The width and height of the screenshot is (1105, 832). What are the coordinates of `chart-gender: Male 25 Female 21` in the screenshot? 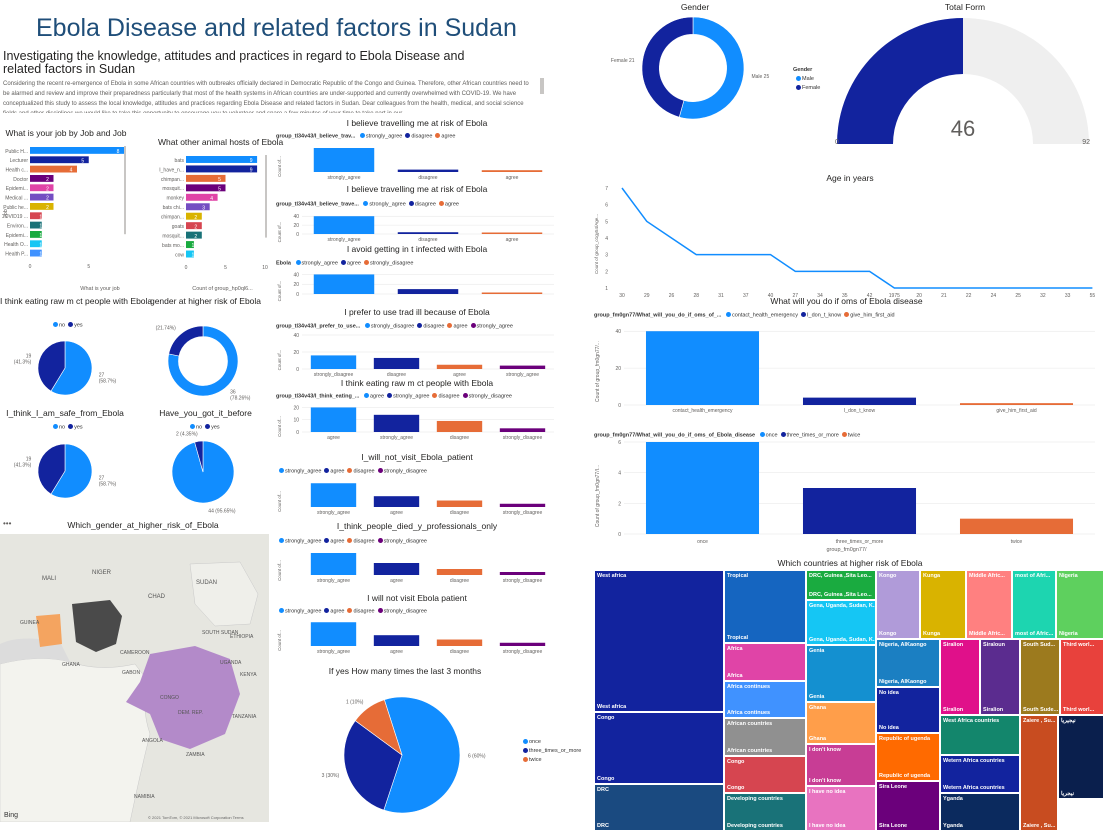 It's located at (693, 68).